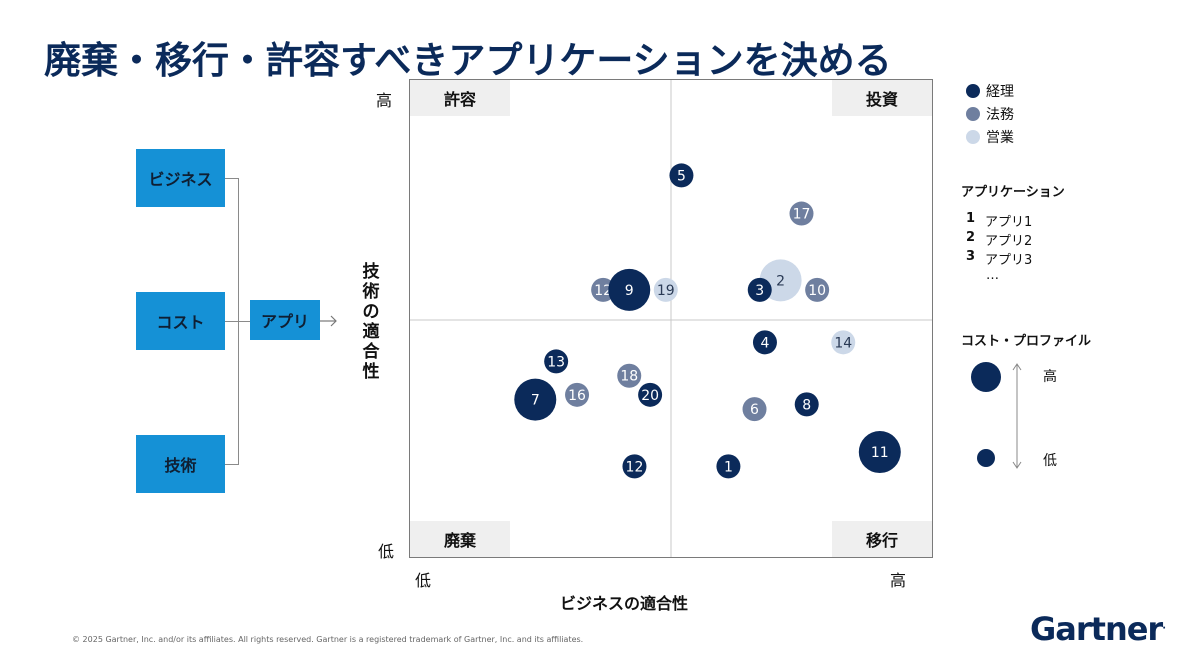  Describe the element at coordinates (1009, 222) in the screenshot. I see `legend-app-1-name: アプリ1` at that location.